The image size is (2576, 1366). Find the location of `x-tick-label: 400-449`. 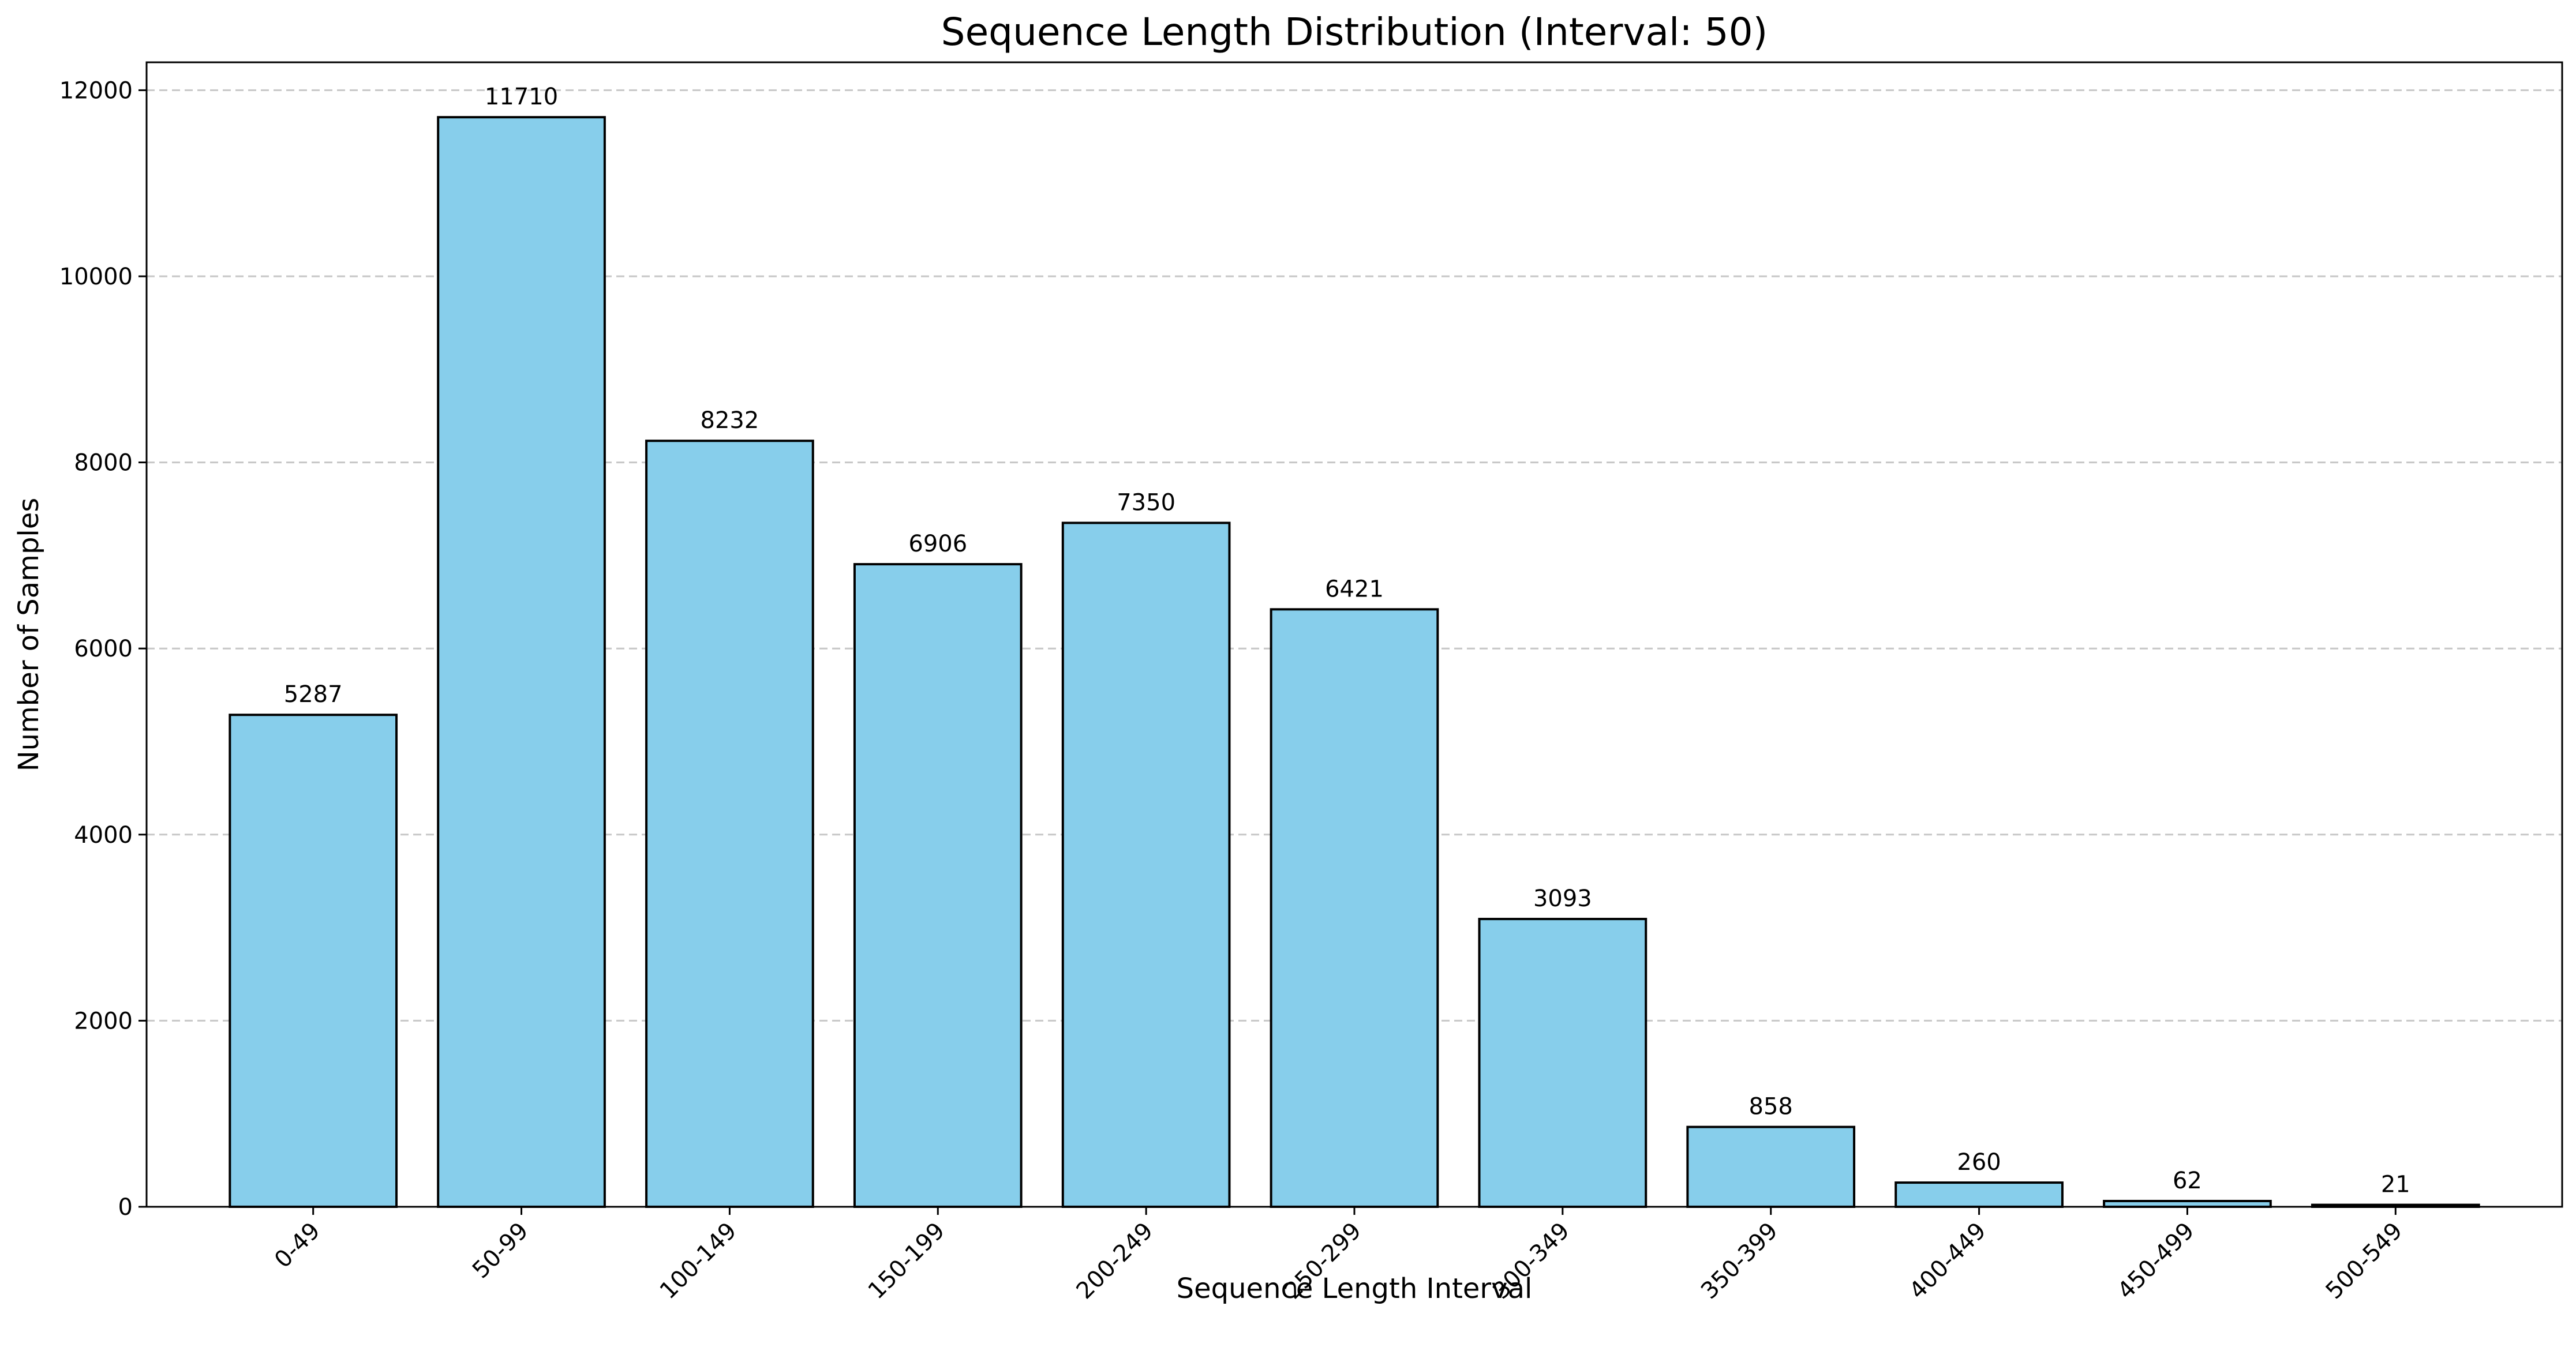

x-tick-label: 400-449 is located at coordinates (1947, 1261).